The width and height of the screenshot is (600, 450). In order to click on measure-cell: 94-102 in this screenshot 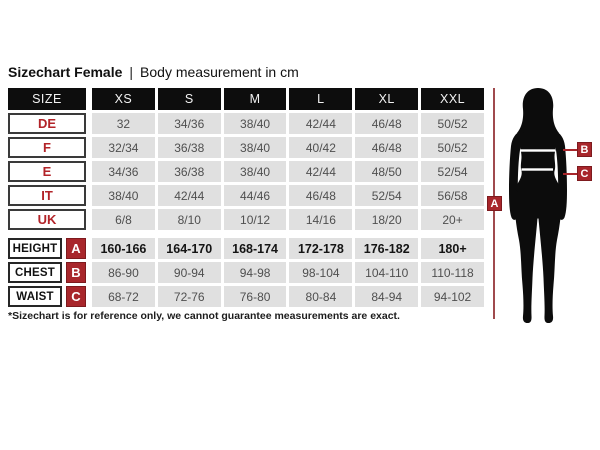, I will do `click(452, 296)`.